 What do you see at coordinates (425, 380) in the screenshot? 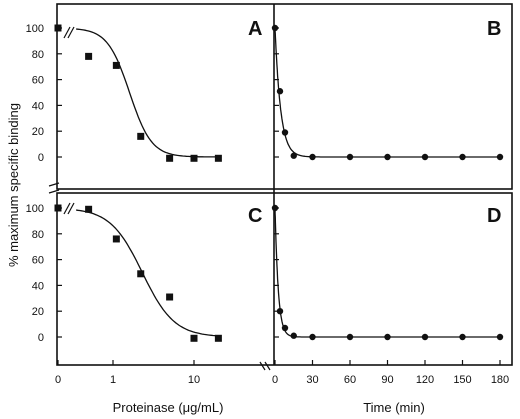
I see `x-tick-label: 120` at bounding box center [425, 380].